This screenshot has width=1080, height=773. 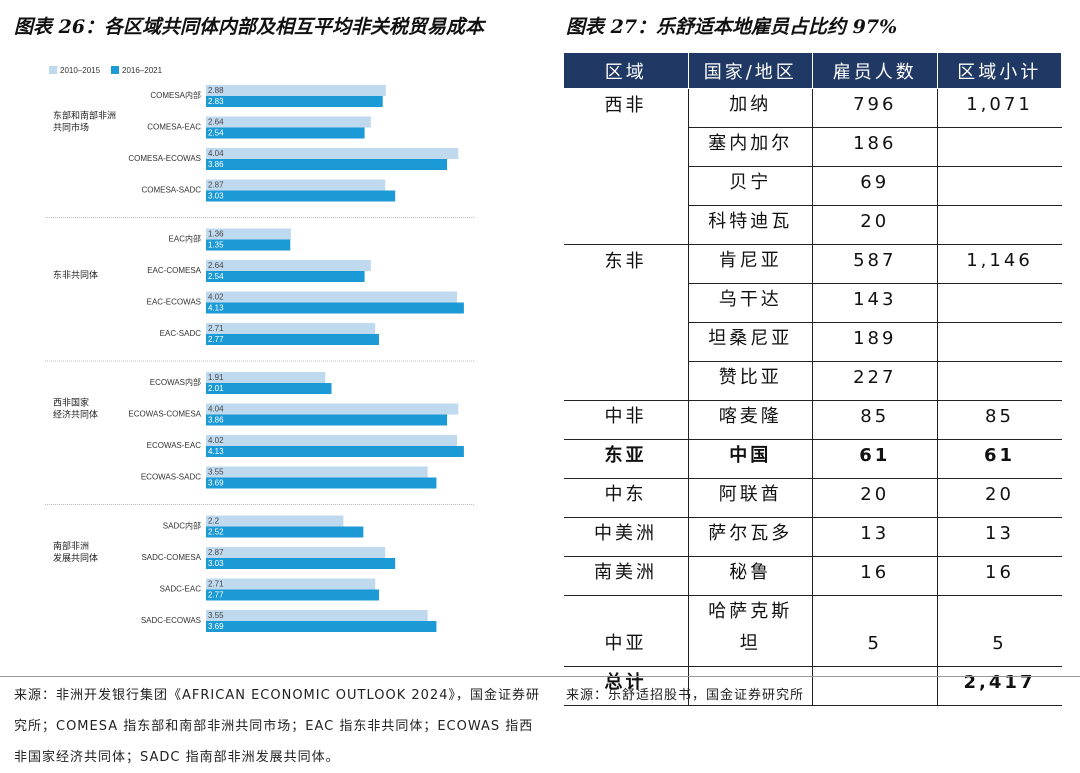 I want to click on category-label: EAC-ECOWAS, so click(x=174, y=302).